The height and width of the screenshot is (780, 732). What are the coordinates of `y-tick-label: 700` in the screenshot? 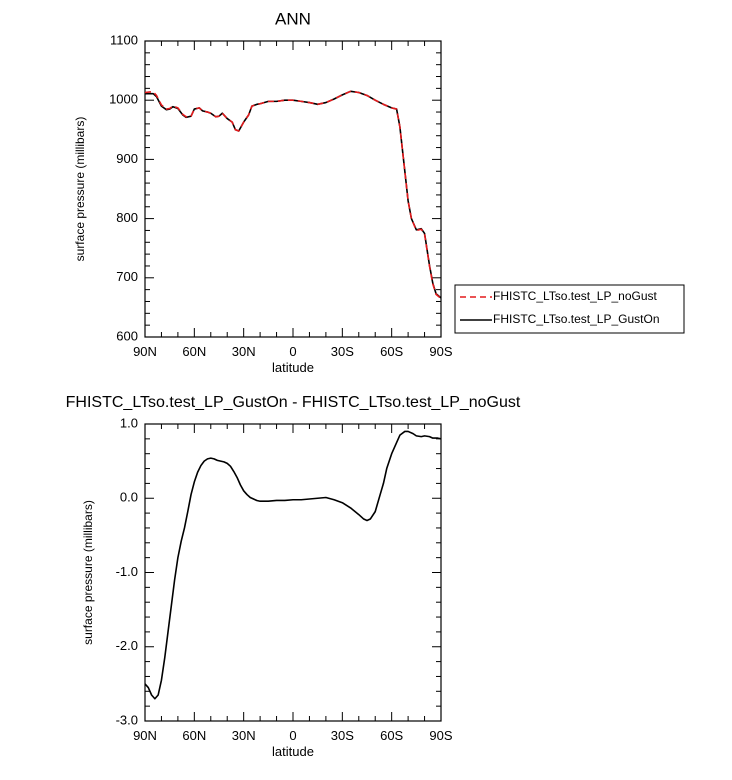 It's located at (127, 276).